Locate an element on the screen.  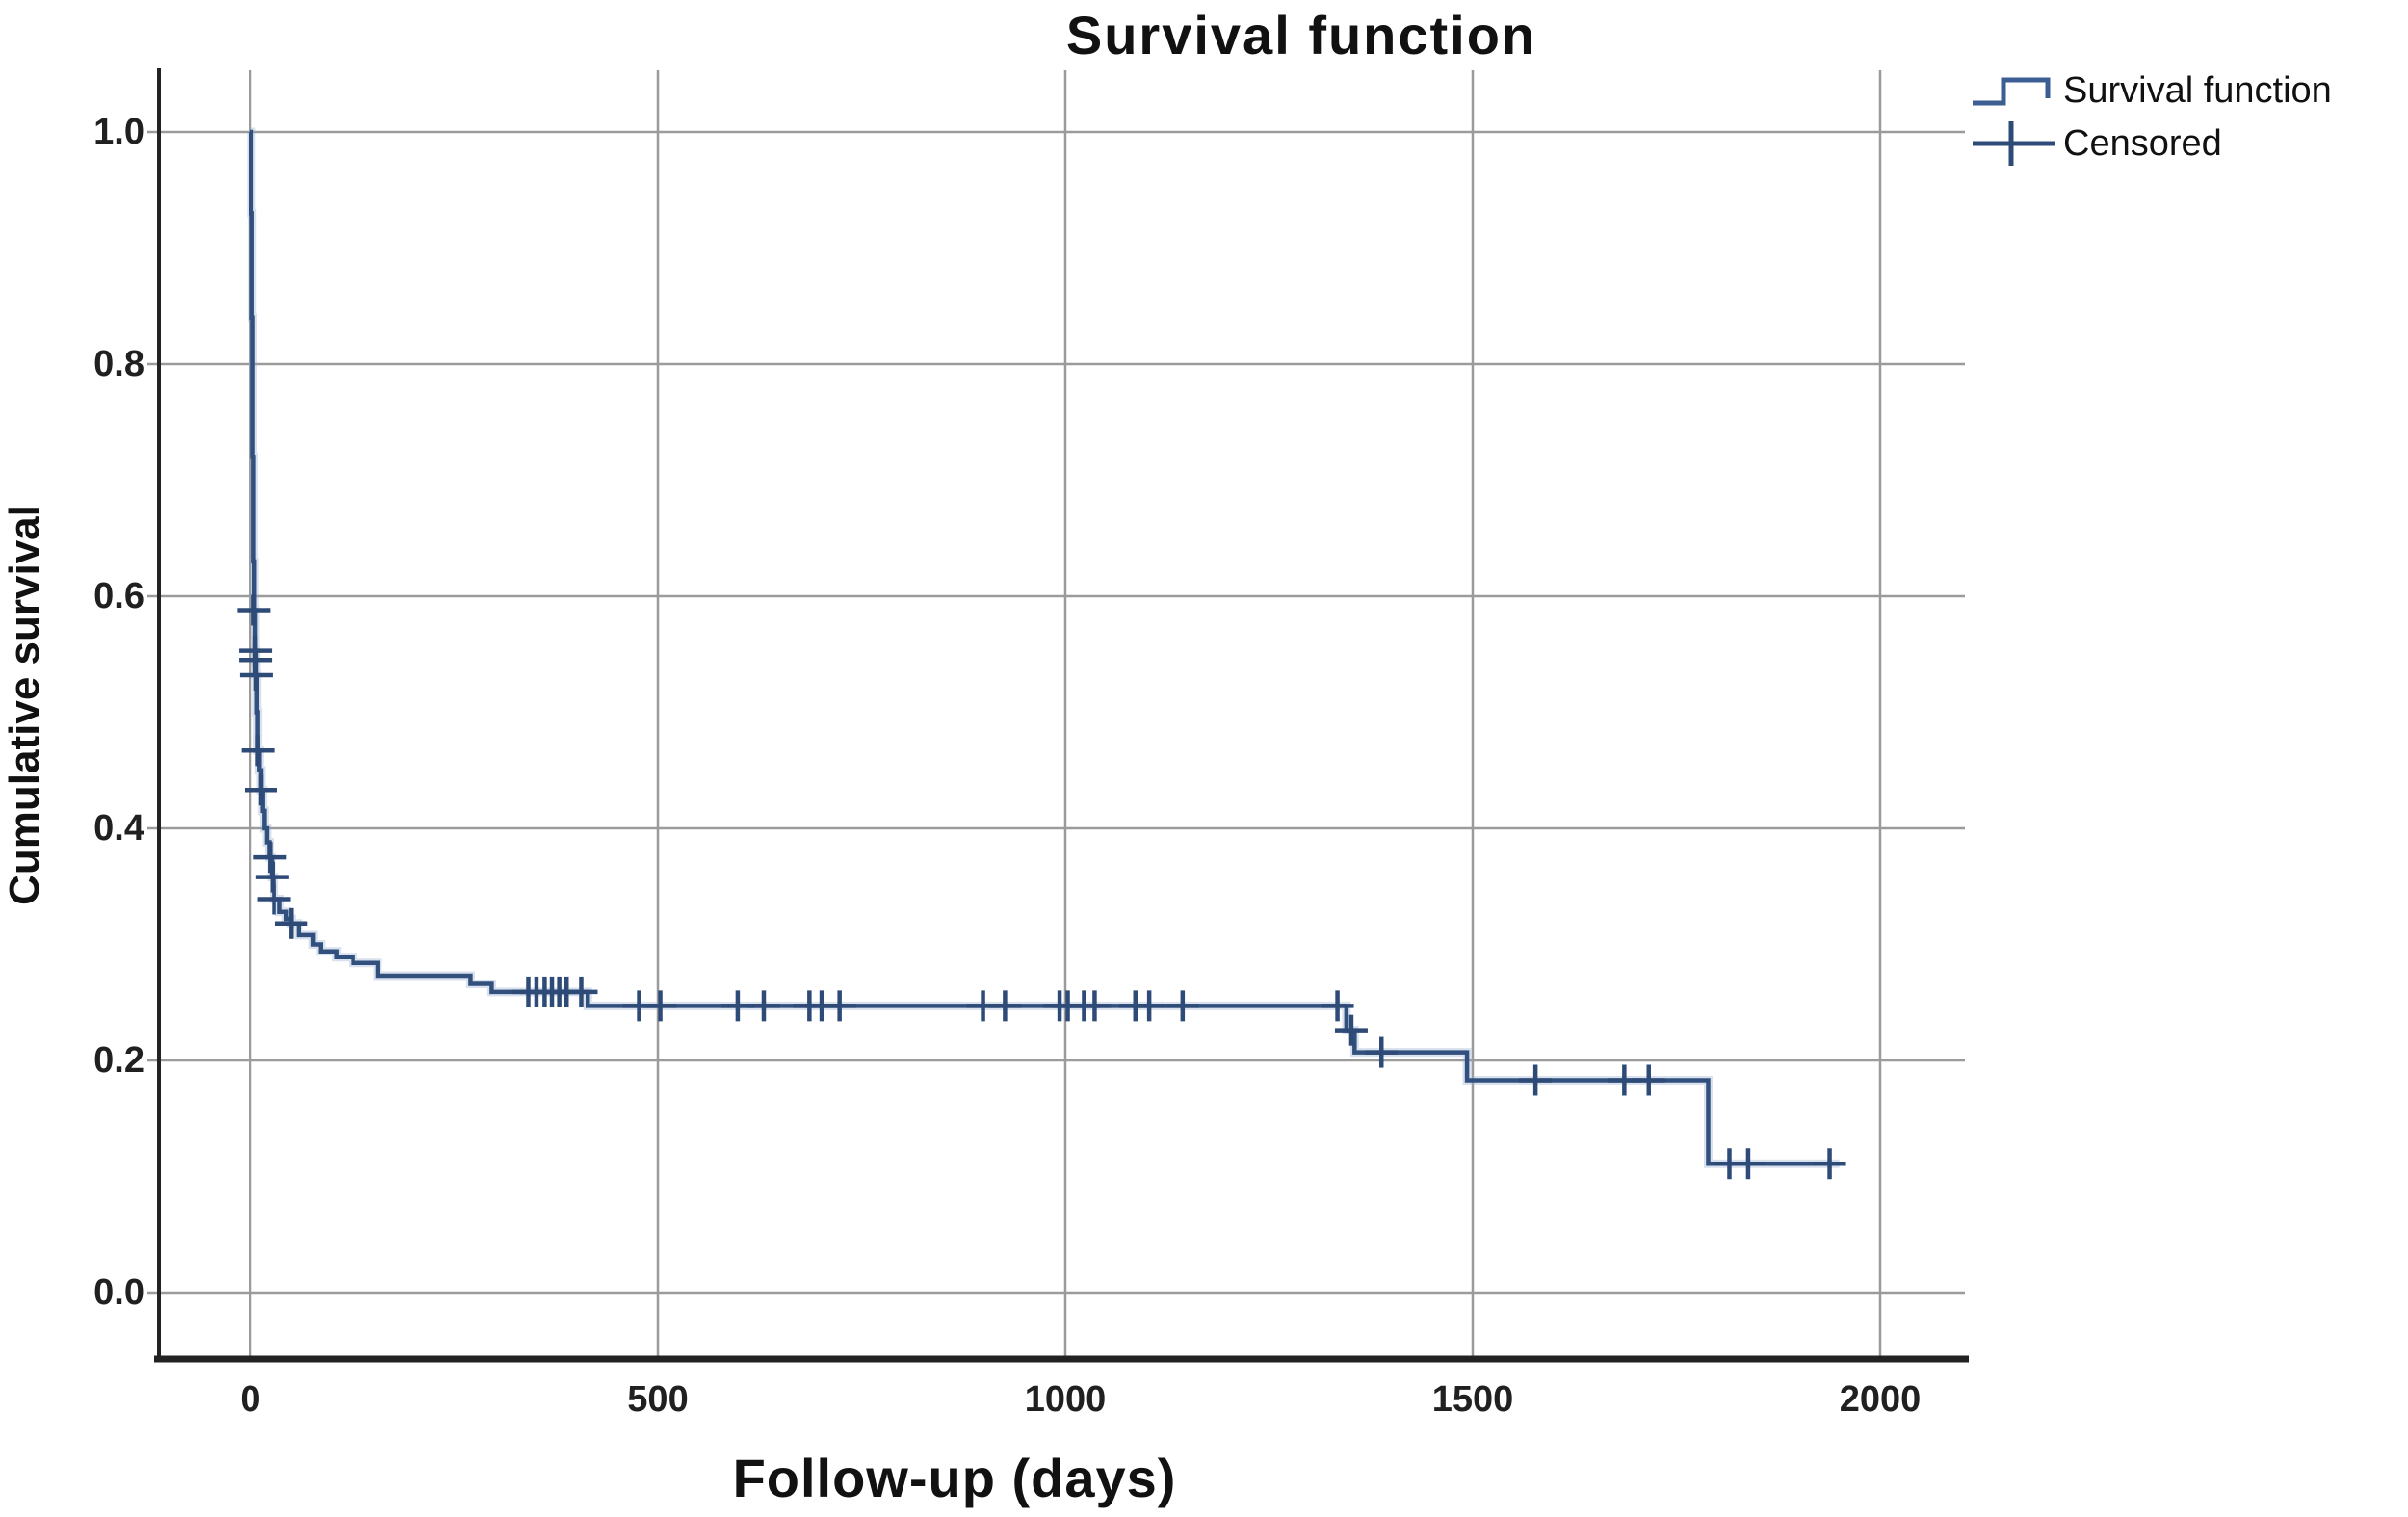
x-tick-label: 1000 is located at coordinates (1065, 1399).